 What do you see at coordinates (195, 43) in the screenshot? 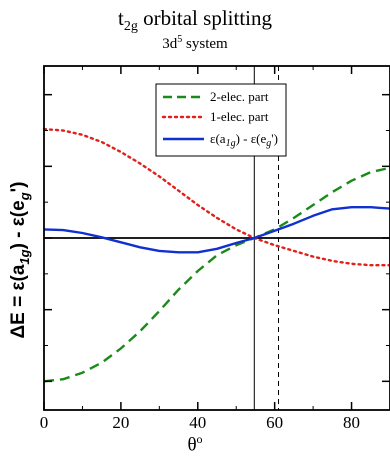
I see `chart-subtitle: 3d5 system` at bounding box center [195, 43].